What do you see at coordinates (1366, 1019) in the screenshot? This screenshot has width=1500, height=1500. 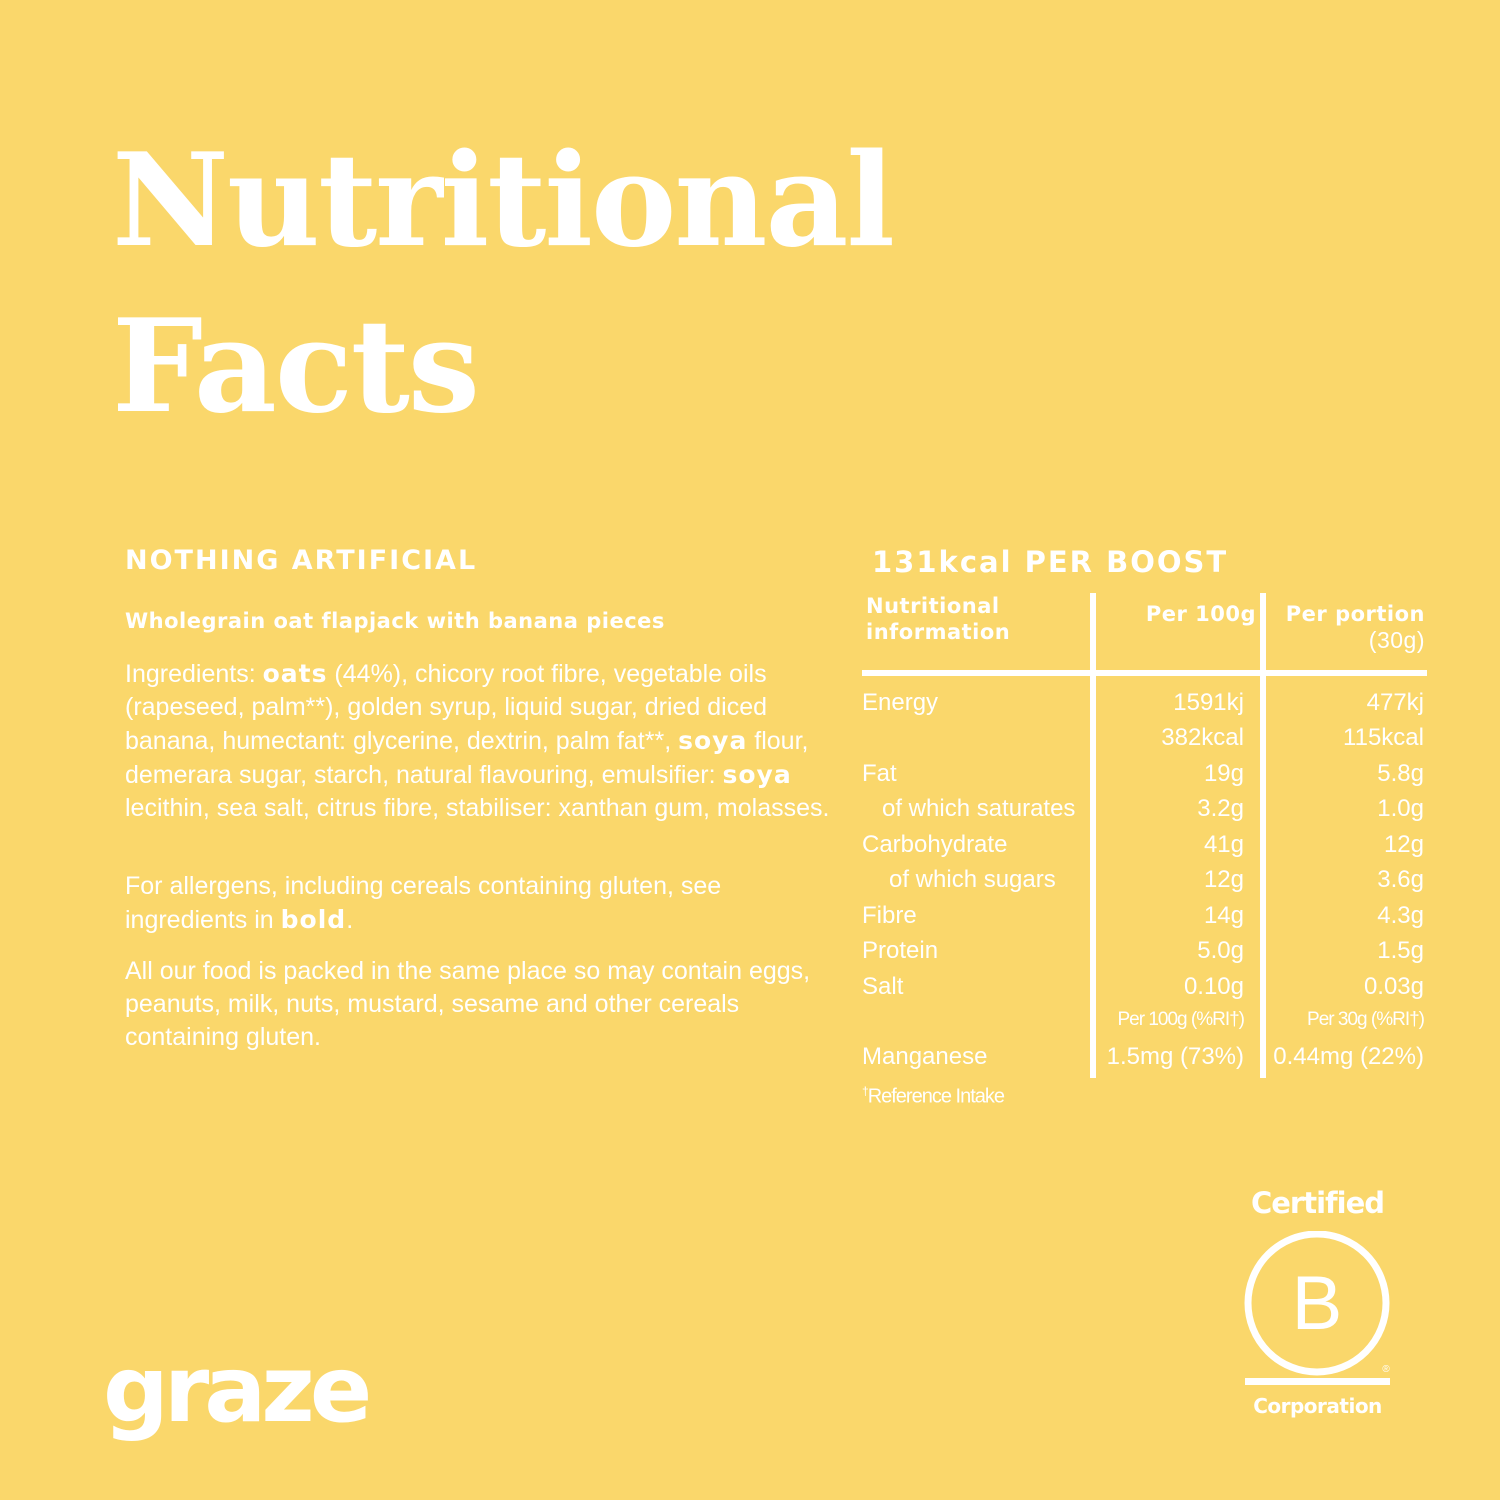 I see `row-portion: Per 30g (%RI†)` at bounding box center [1366, 1019].